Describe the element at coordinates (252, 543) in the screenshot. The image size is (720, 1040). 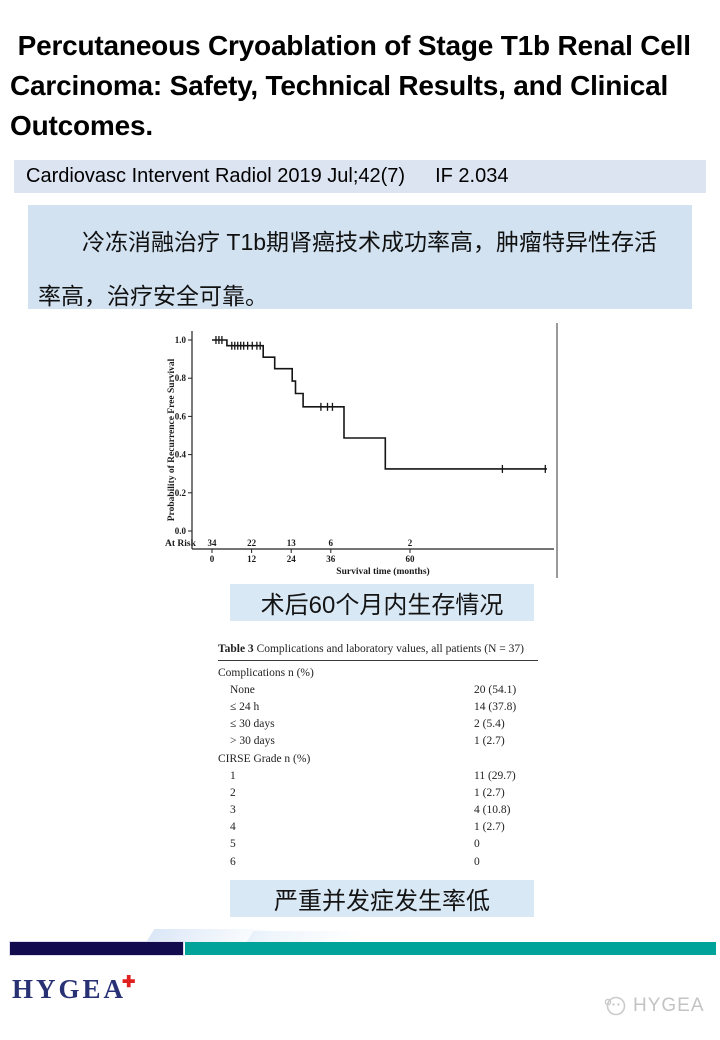
I see `at-risk-count: 22` at that location.